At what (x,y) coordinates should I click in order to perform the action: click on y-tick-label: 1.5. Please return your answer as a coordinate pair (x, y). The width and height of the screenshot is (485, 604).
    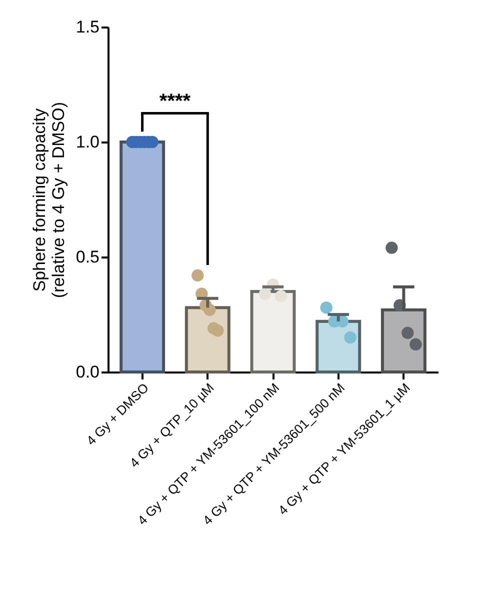
    Looking at the image, I should click on (88, 27).